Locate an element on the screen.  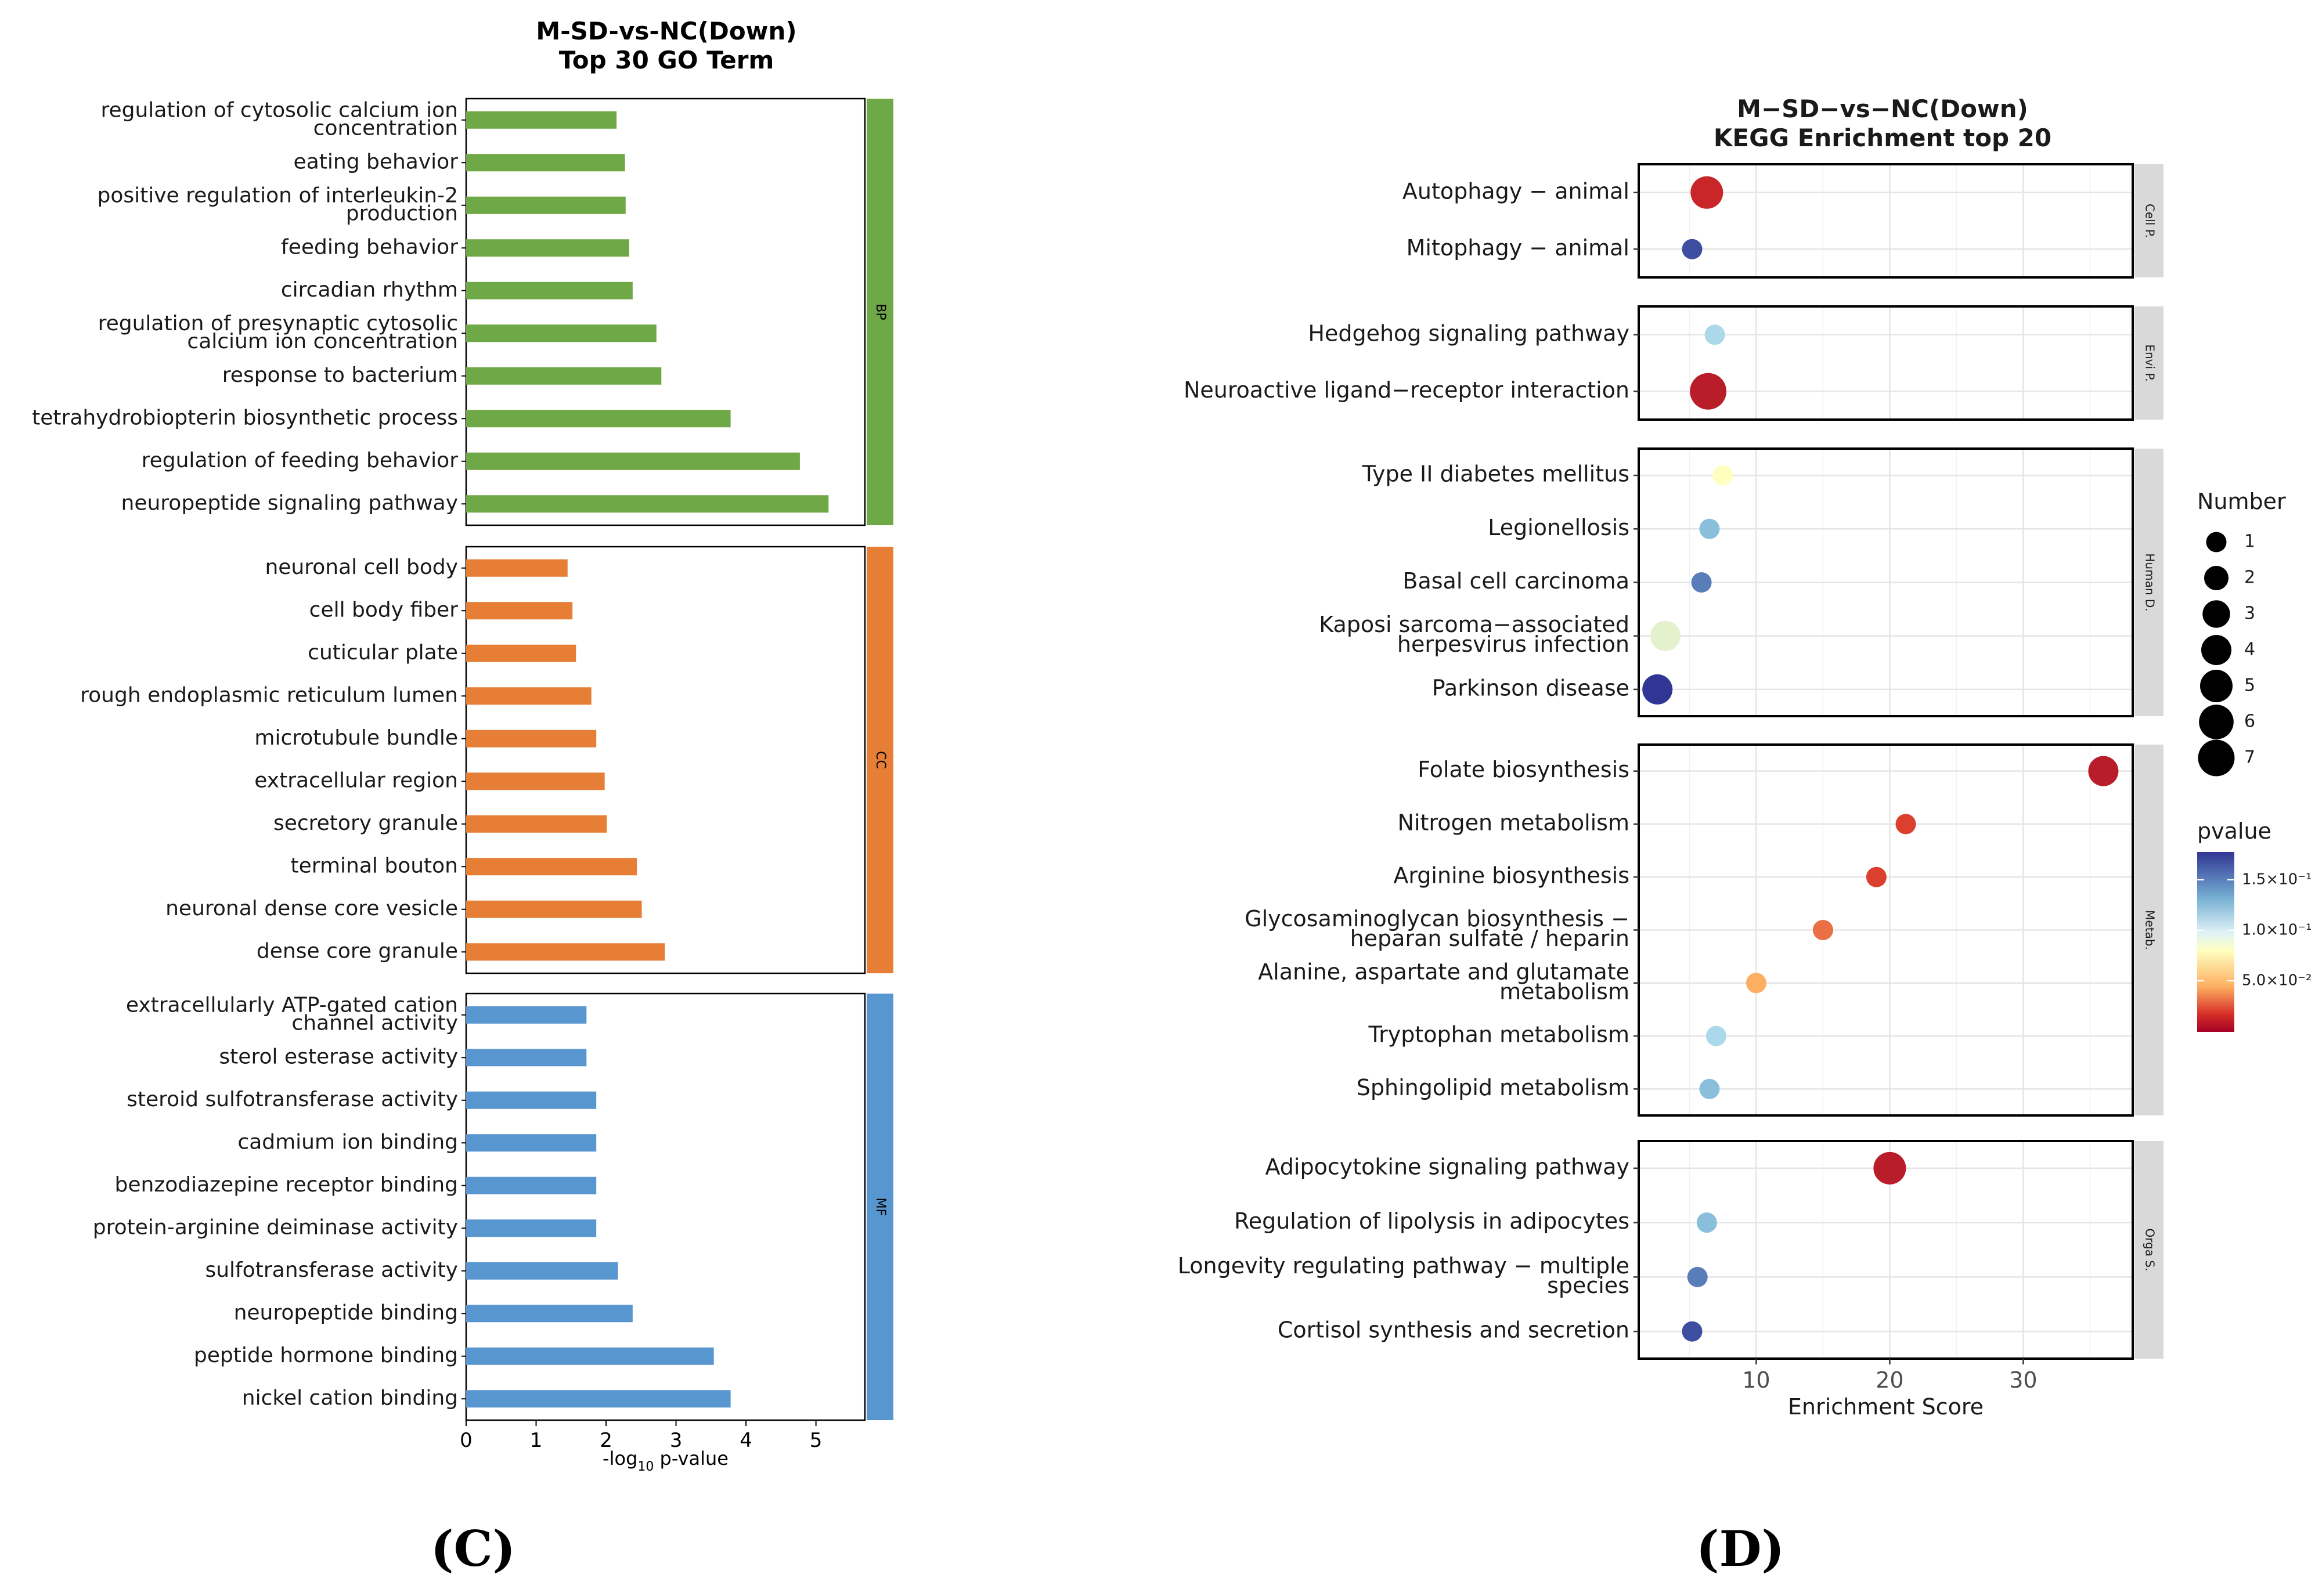
go-term-label: extracellular region is located at coordinates (356, 780).